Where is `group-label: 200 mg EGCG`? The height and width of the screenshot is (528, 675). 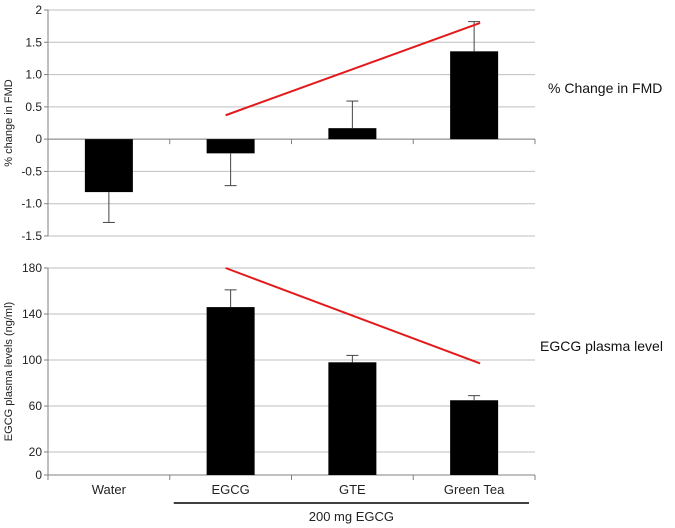
group-label: 200 mg EGCG is located at coordinates (351, 516).